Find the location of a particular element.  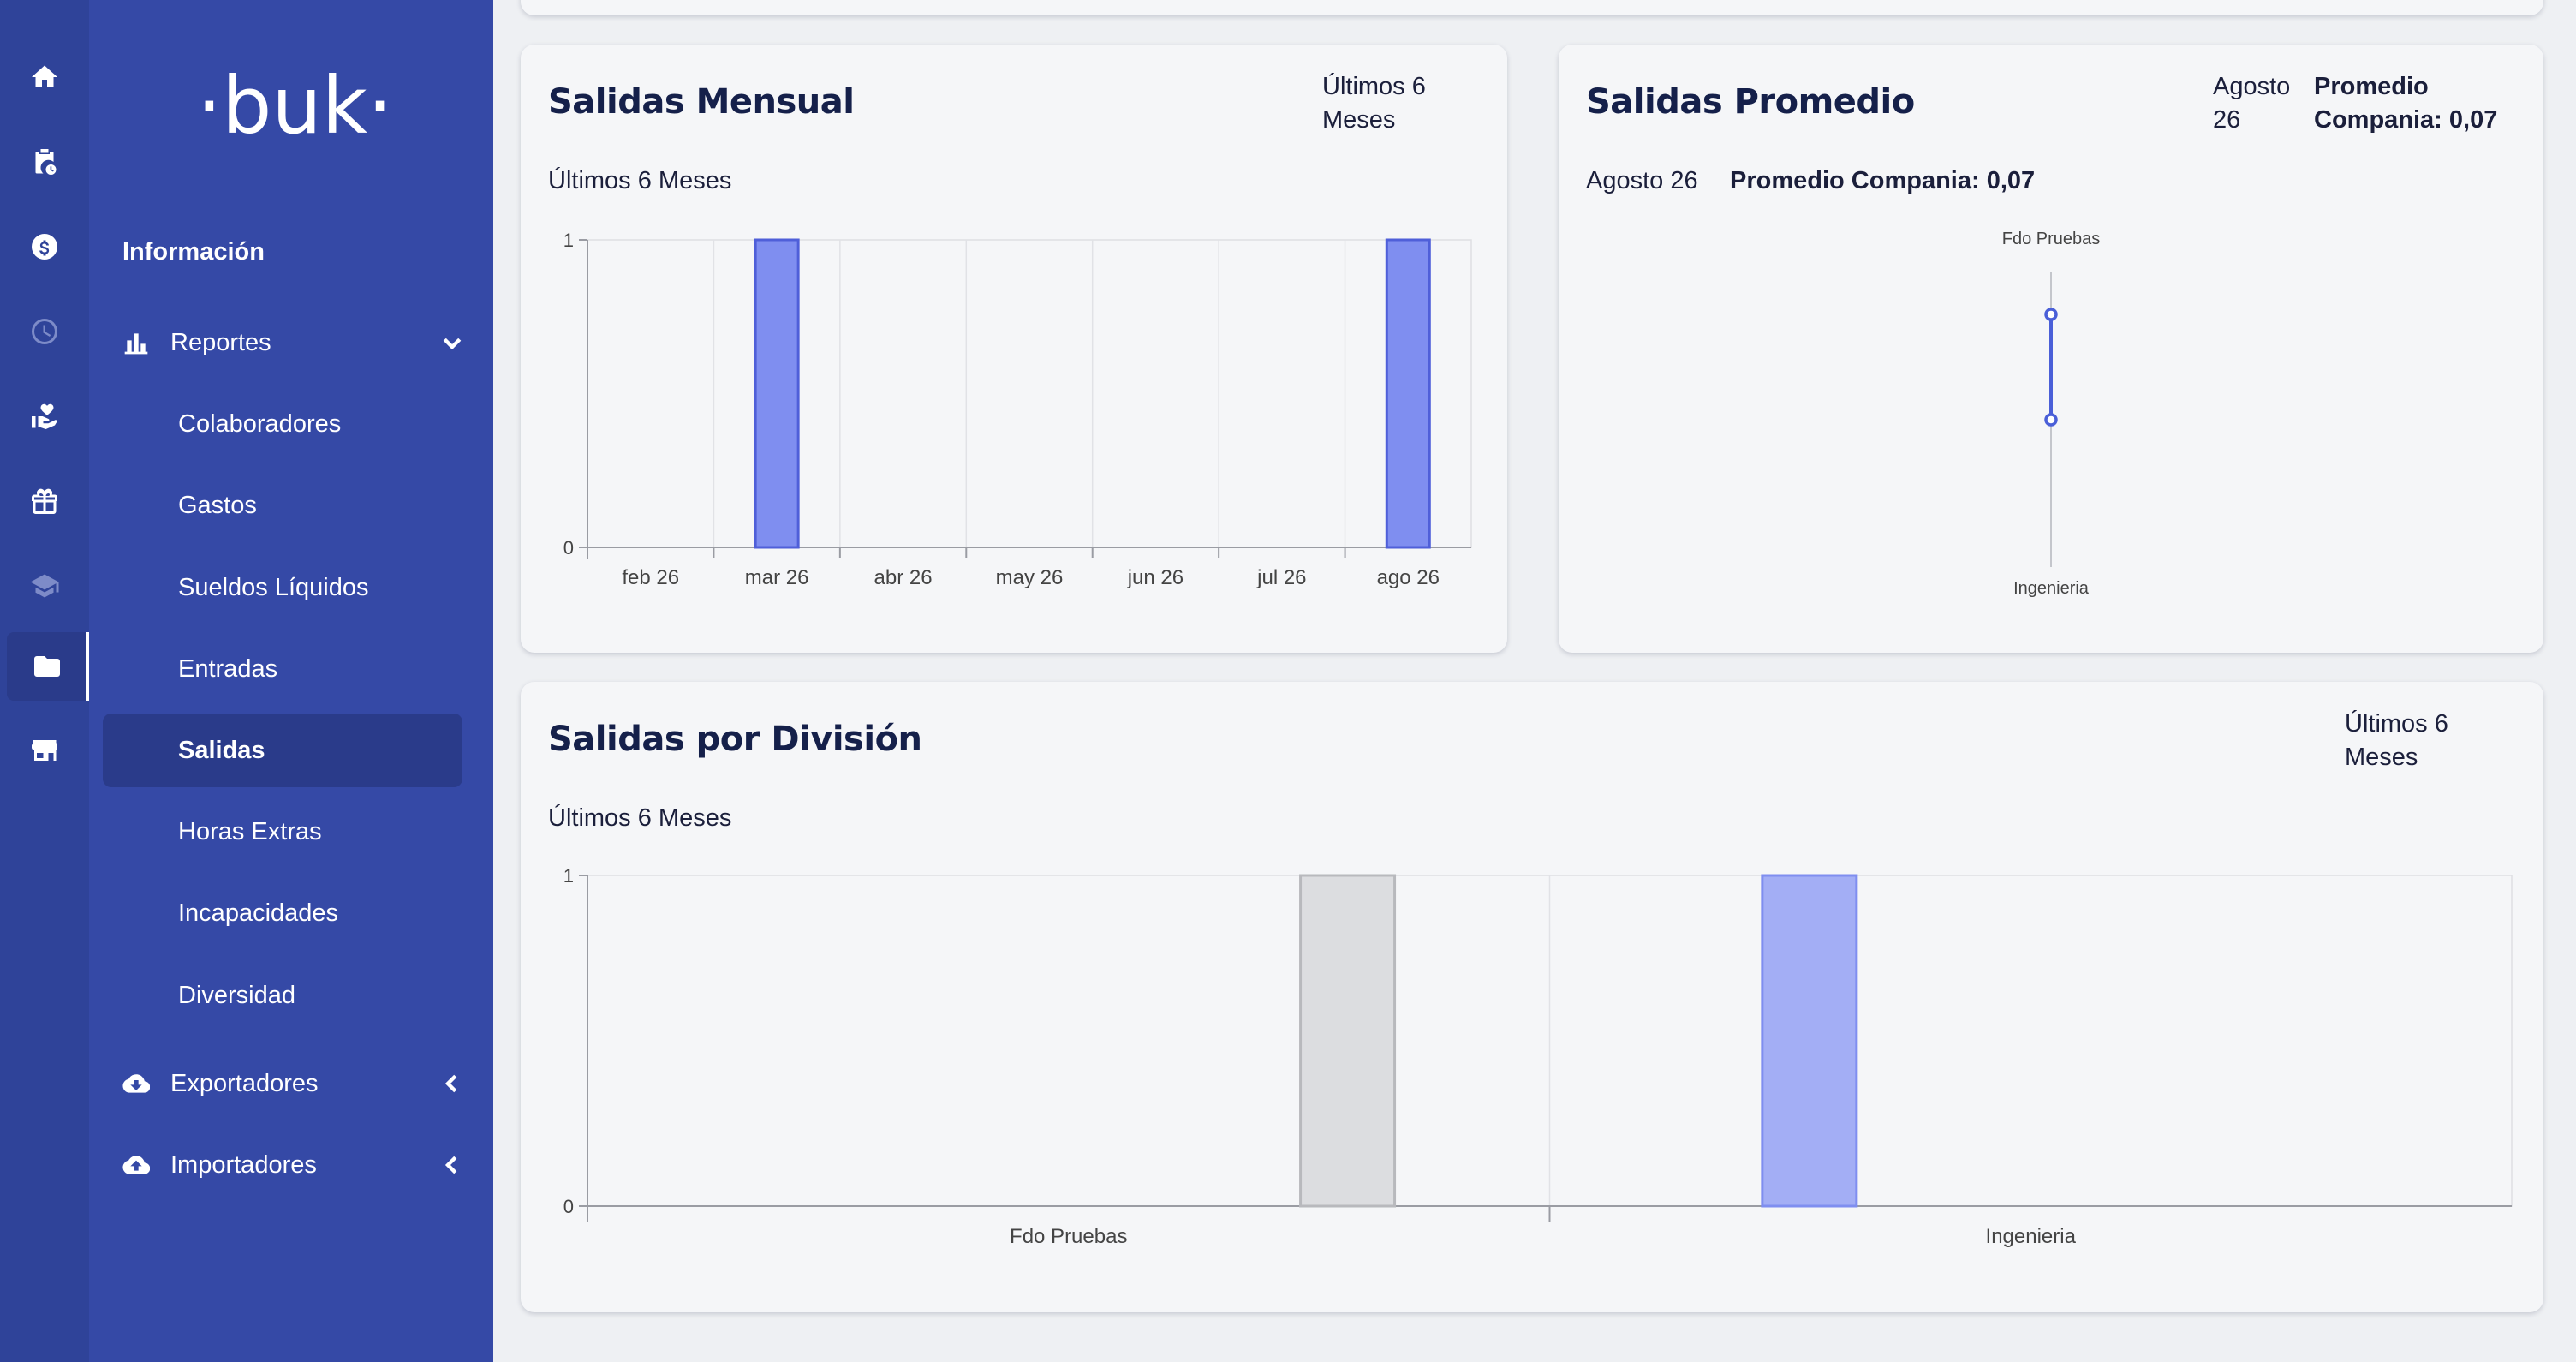

store-icon is located at coordinates (44, 750).